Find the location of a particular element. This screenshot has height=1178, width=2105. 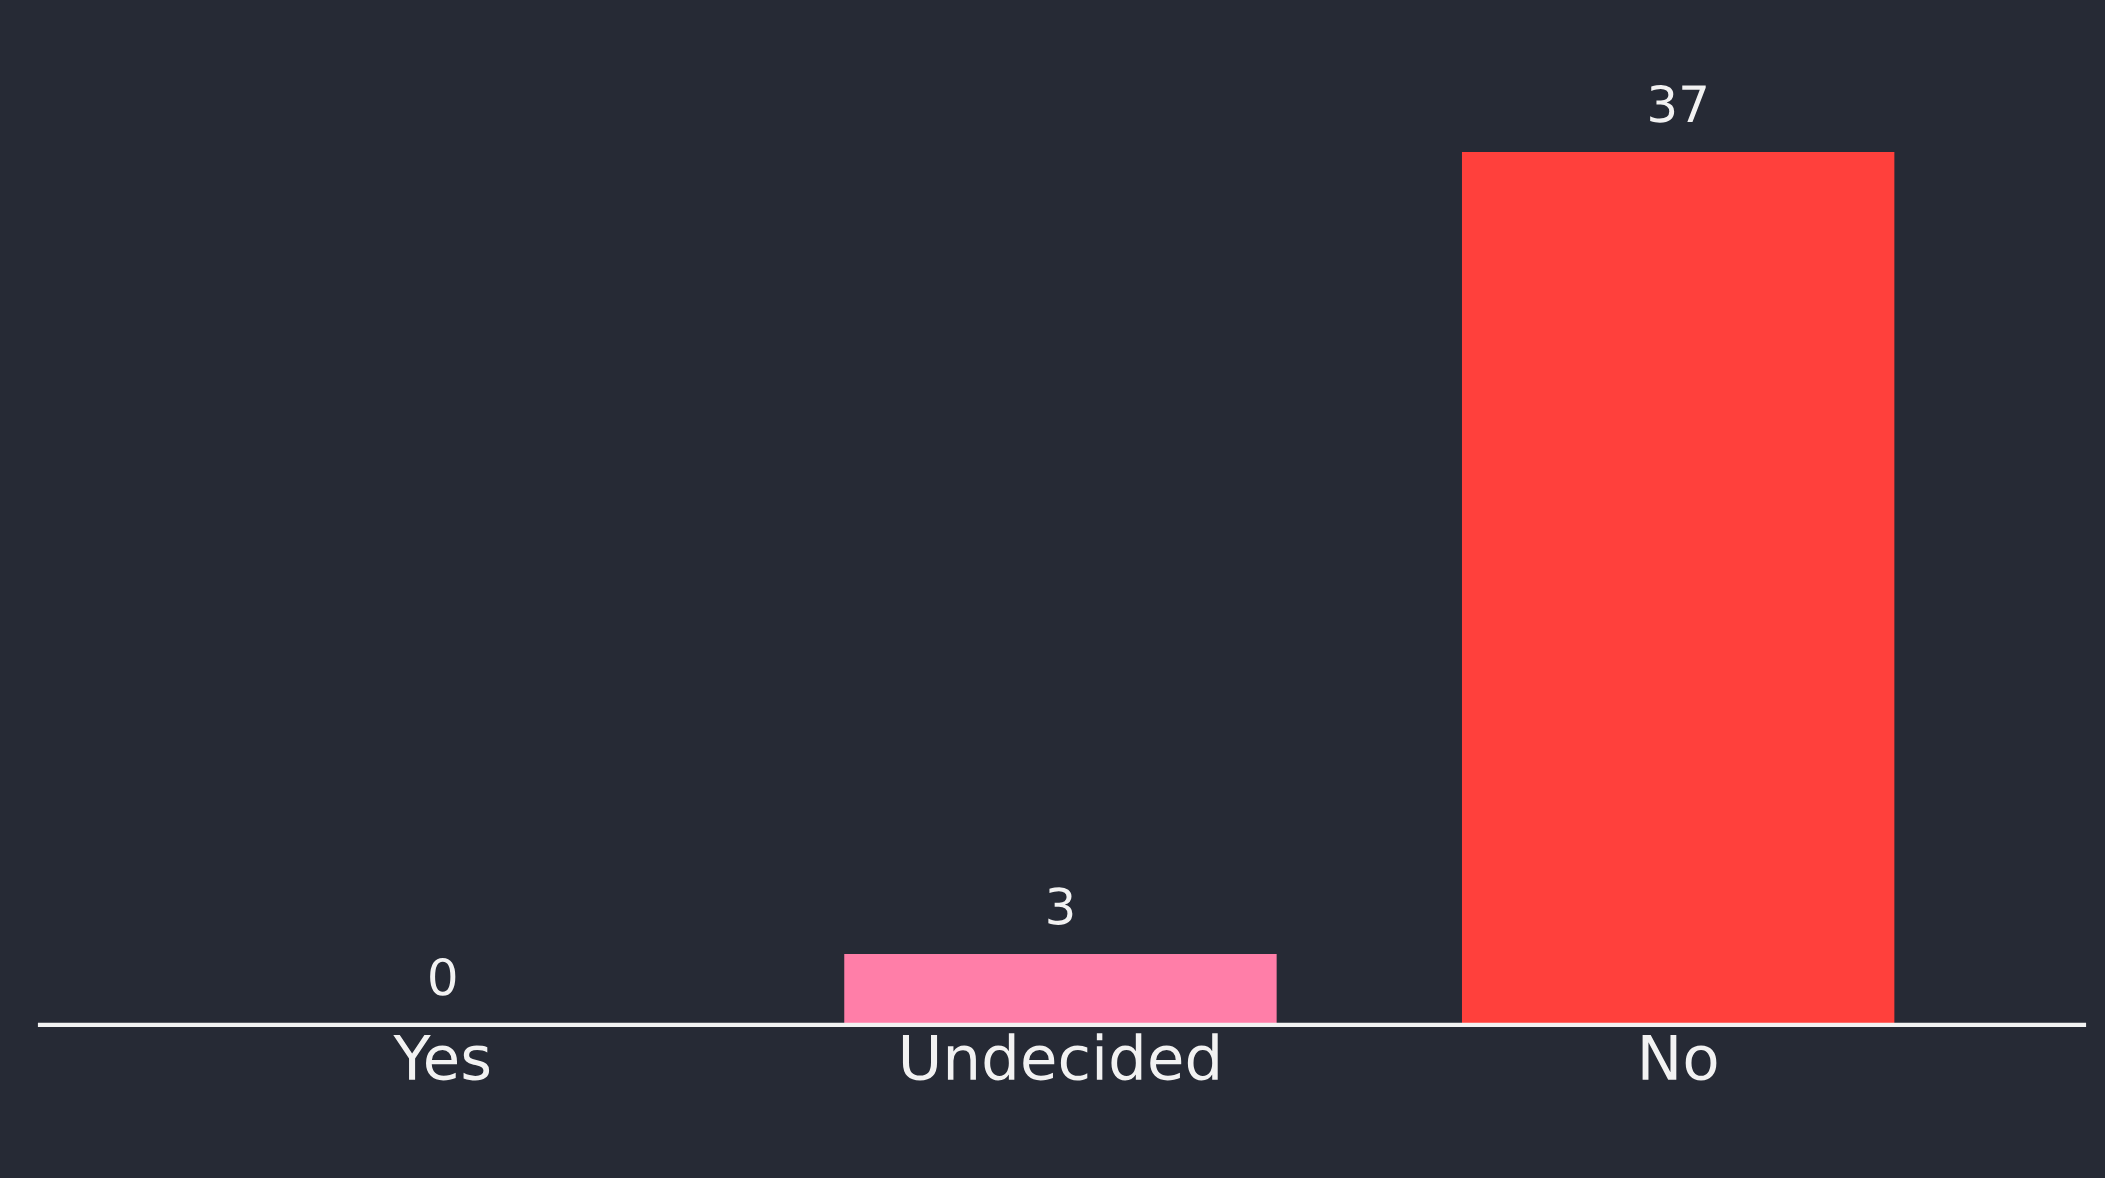

data-label: 0 is located at coordinates (443, 976).